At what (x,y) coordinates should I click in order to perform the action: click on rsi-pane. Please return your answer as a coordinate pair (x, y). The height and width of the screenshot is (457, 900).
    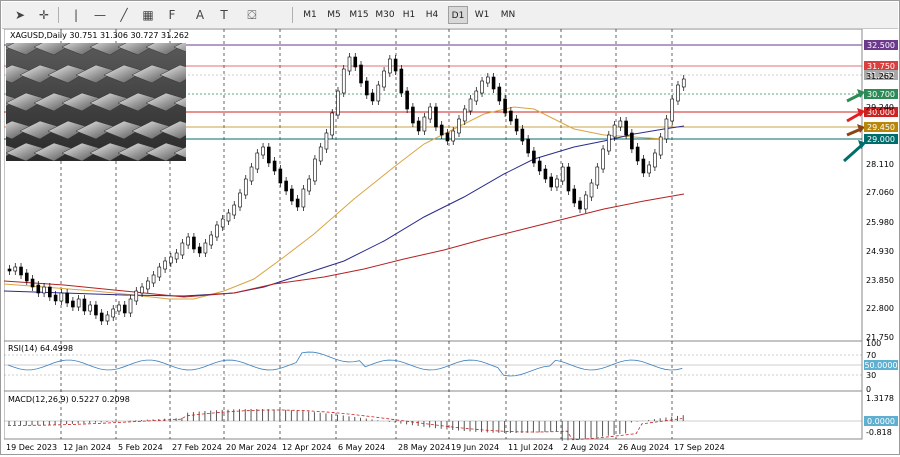
    Looking at the image, I should click on (433, 366).